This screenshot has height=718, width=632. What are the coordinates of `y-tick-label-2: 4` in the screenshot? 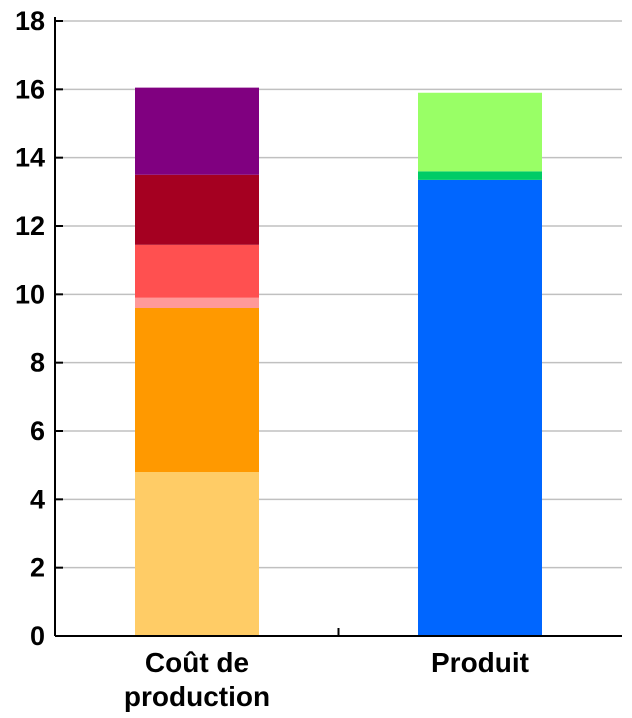 It's located at (37, 499).